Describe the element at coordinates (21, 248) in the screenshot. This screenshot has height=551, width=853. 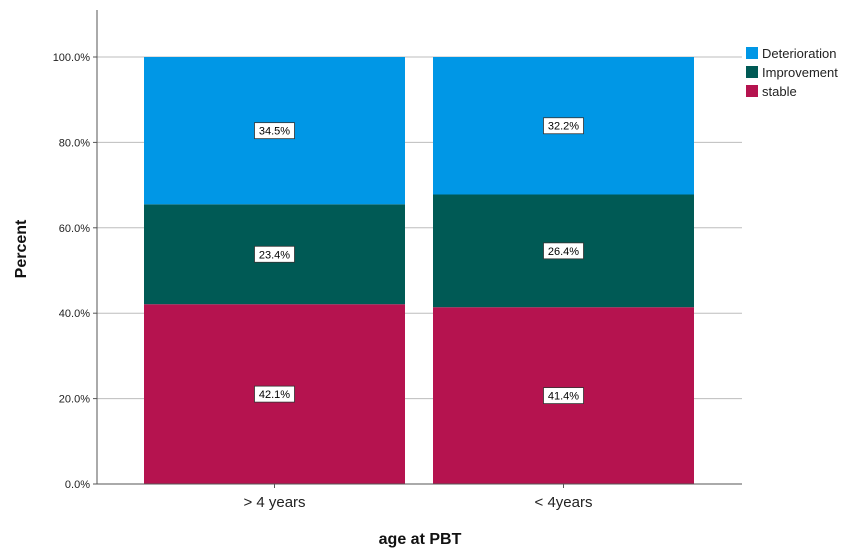
I see `y-axis-title: Percent` at that location.